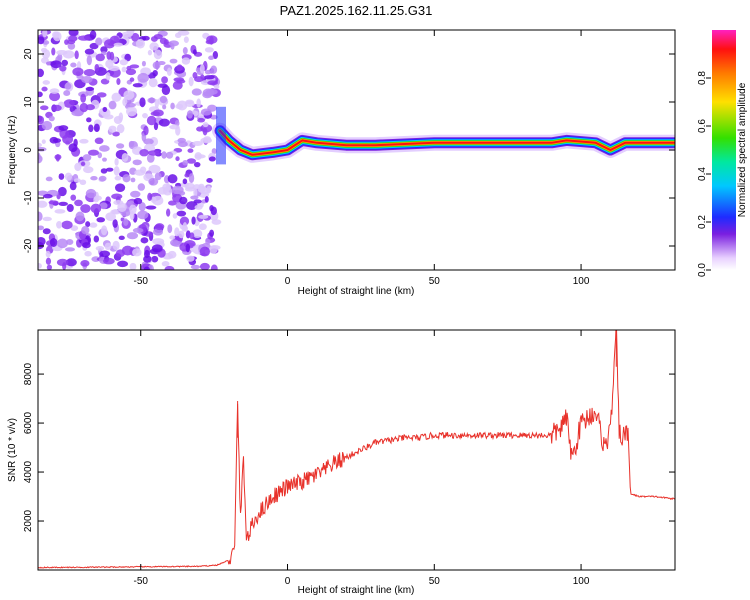 This screenshot has width=750, height=600. I want to click on colorbar-ticks: 0.0 0.2 0.4 0.6 0.8, so click(704, 174).